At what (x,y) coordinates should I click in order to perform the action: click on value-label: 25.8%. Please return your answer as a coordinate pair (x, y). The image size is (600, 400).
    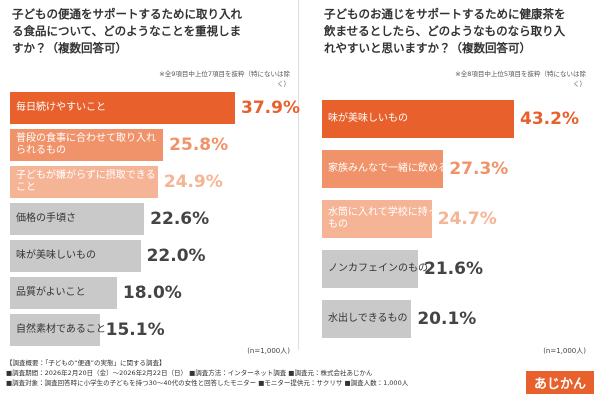
    Looking at the image, I should click on (199, 145).